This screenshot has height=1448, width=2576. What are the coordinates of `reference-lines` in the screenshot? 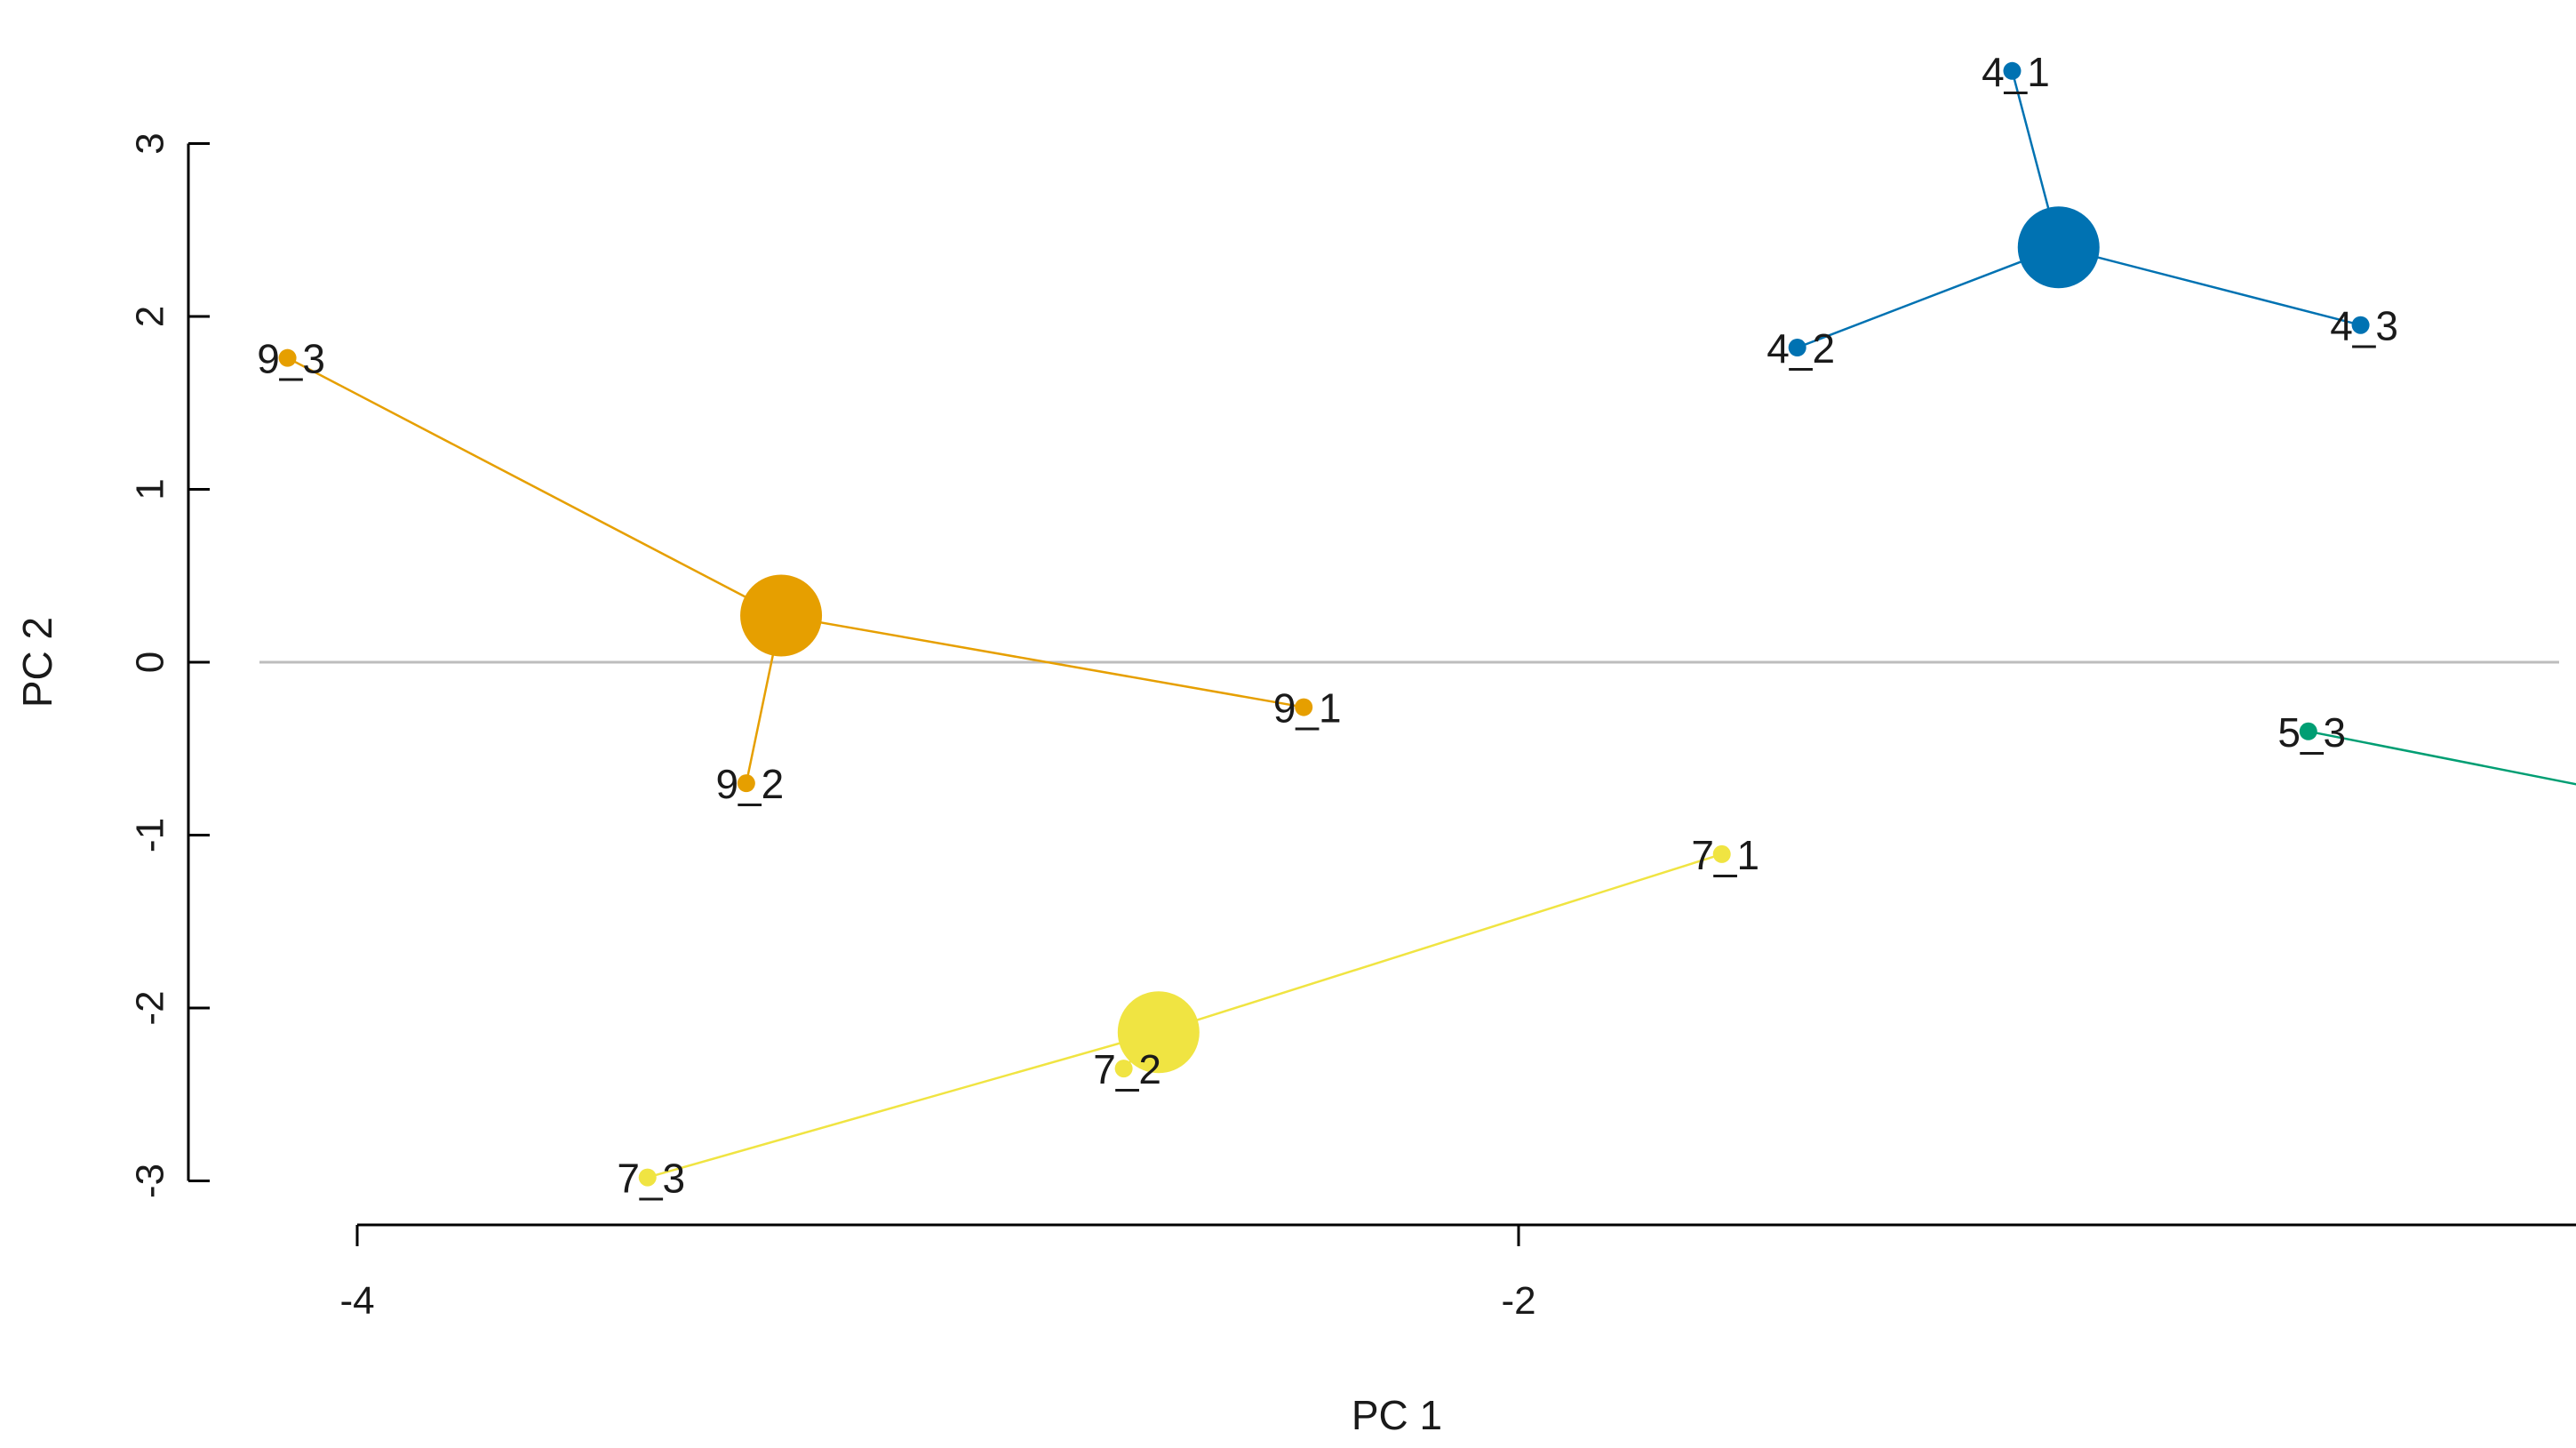 It's located at (1409, 662).